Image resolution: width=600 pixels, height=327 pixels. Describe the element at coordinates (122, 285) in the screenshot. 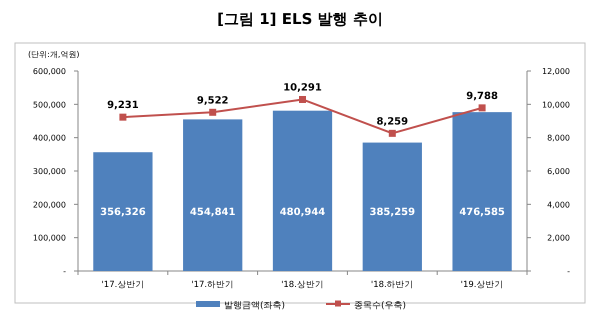

I see `x-tick-label: '17.상반기` at that location.